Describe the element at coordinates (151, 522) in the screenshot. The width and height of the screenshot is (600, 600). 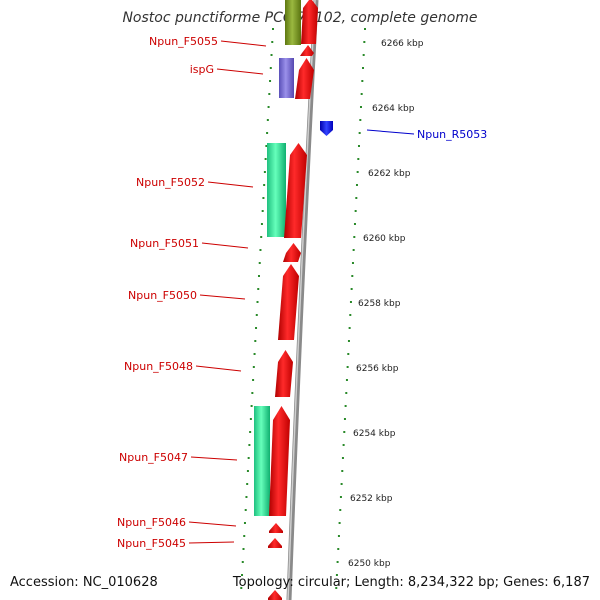
I see `gene-label: Npun_F5046` at that location.